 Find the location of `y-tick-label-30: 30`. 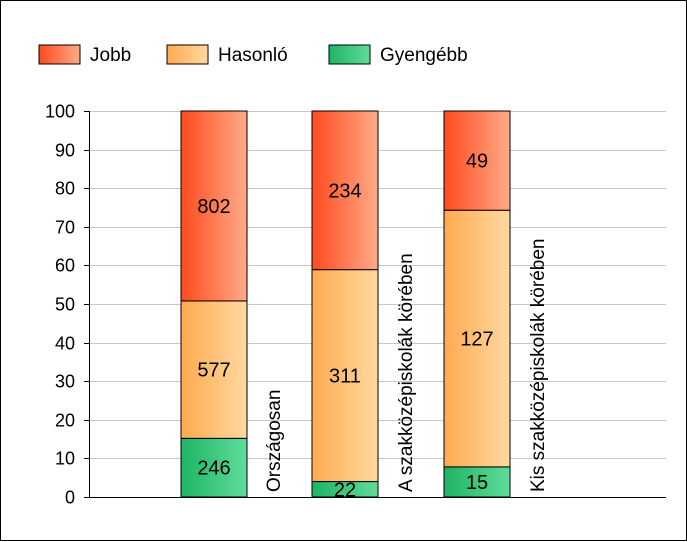

y-tick-label-30: 30 is located at coordinates (65, 382).